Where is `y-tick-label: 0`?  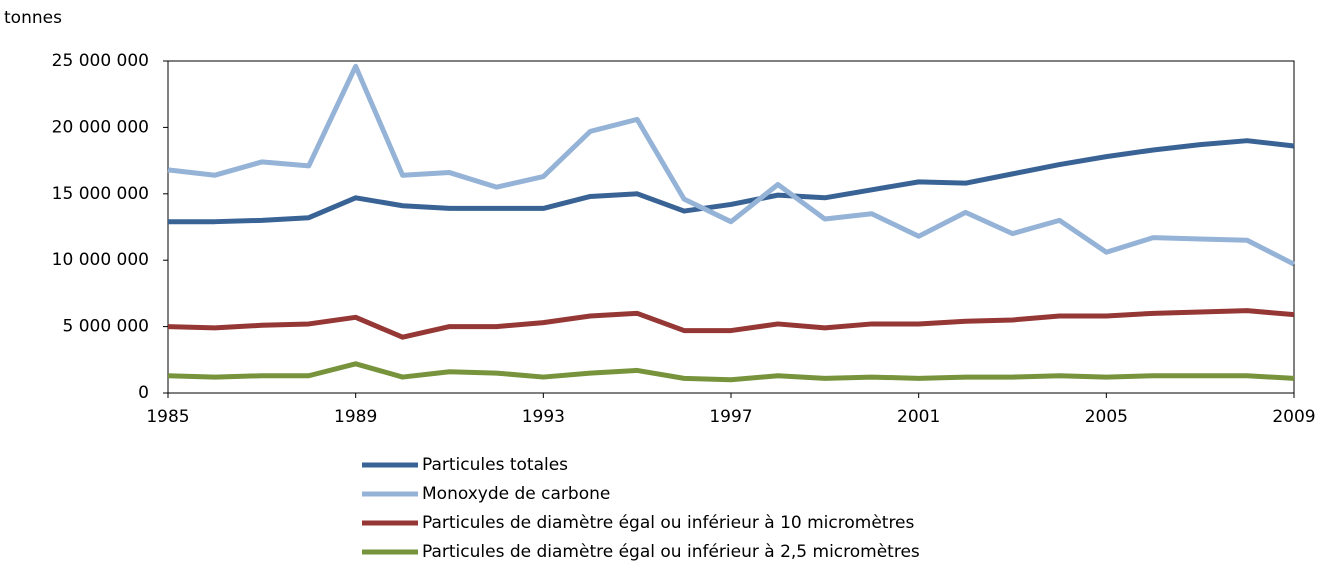
y-tick-label: 0 is located at coordinates (143, 393).